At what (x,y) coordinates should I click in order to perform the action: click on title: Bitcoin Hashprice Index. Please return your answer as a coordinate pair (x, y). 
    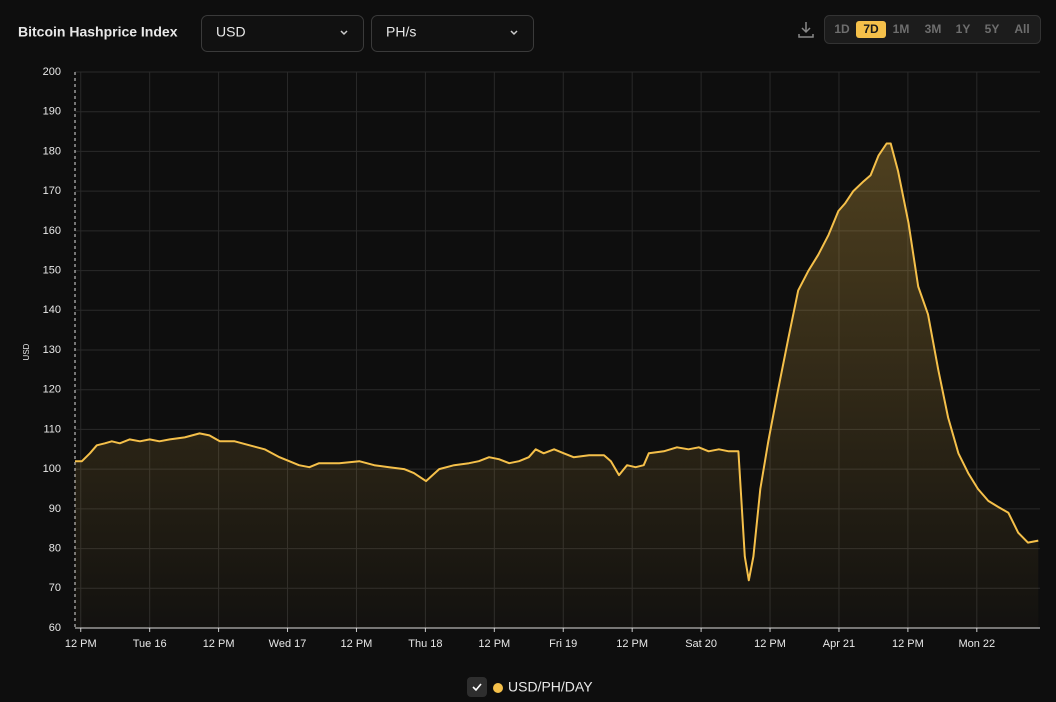
    Looking at the image, I should click on (98, 32).